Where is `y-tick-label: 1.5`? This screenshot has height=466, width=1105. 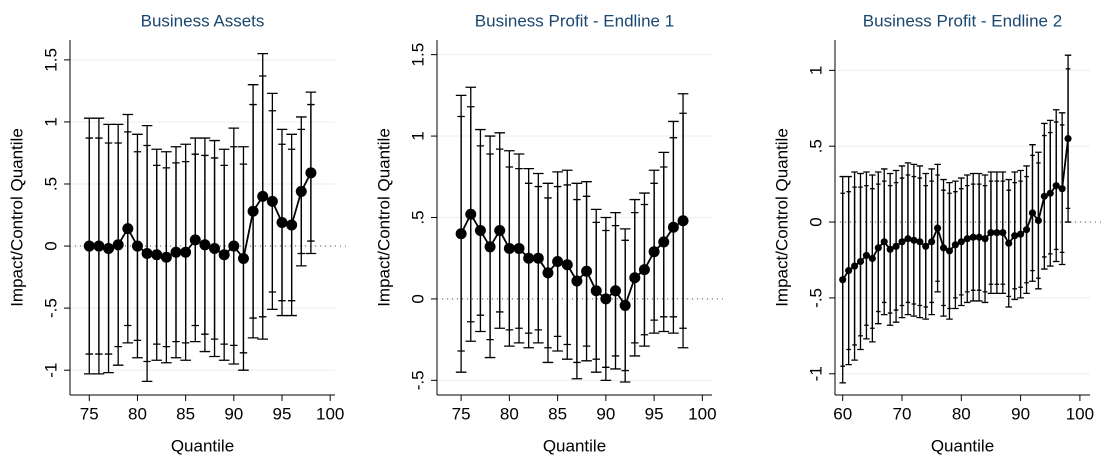 y-tick-label: 1.5 is located at coordinates (417, 55).